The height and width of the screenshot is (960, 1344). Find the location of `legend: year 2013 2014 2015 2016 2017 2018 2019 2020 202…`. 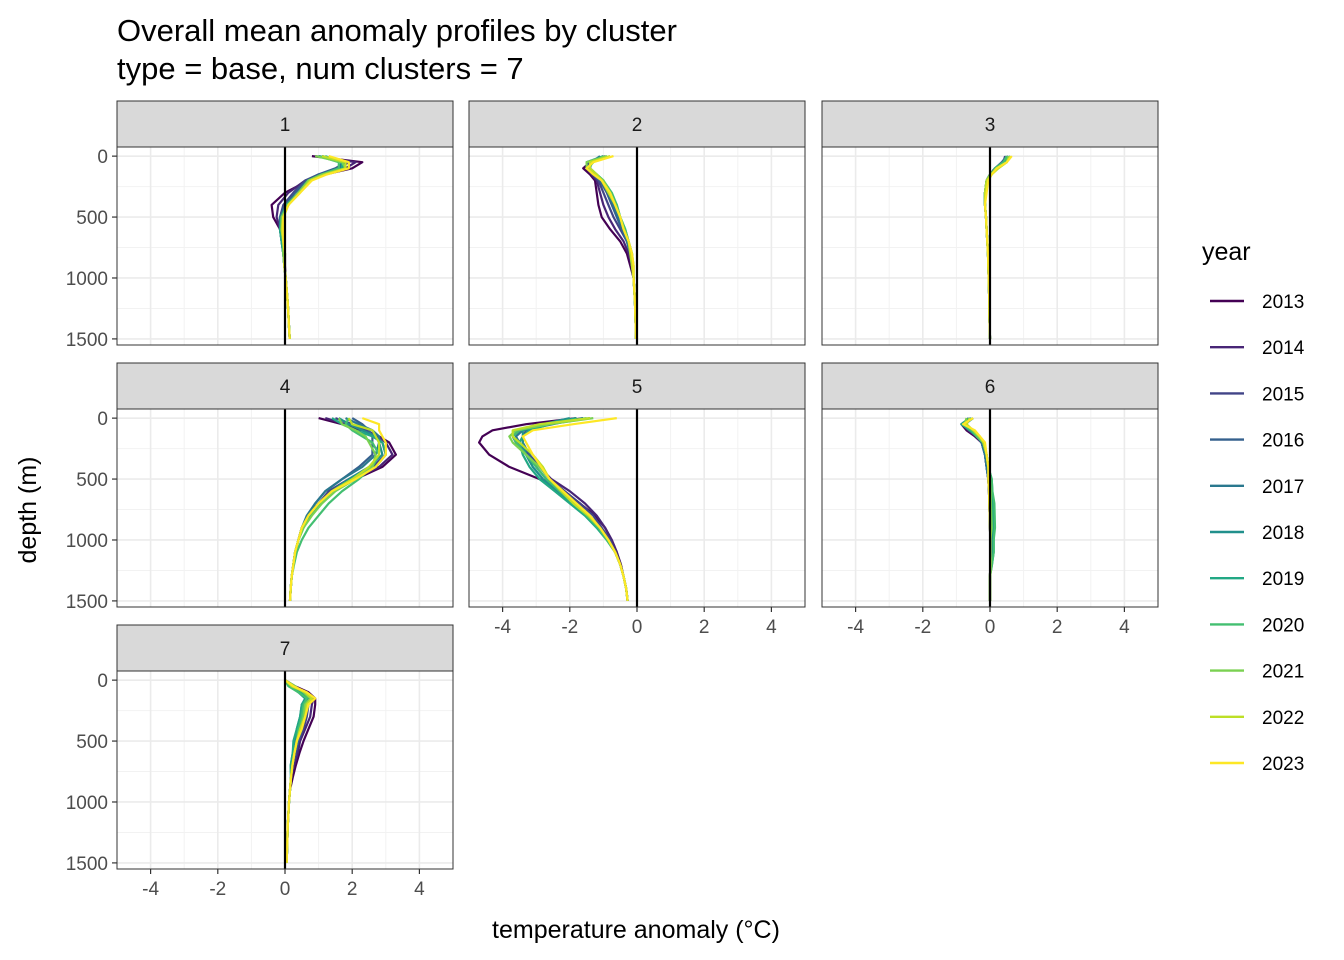

legend: year 2013 2014 2015 2016 2017 2018 2019 2020 202… is located at coordinates (1253, 506).